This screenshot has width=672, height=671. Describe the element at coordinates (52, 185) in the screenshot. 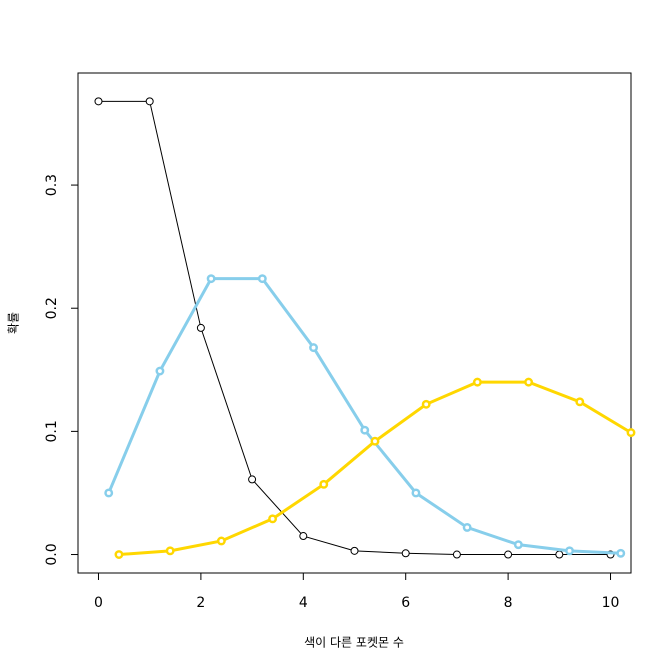

I see `y-tick-label: 0.3` at that location.